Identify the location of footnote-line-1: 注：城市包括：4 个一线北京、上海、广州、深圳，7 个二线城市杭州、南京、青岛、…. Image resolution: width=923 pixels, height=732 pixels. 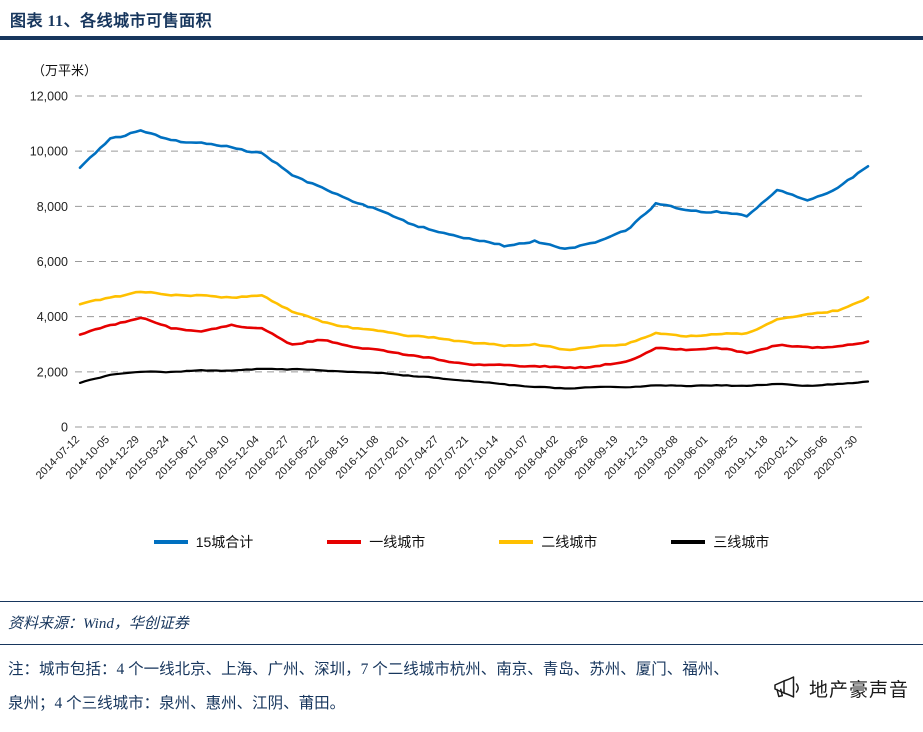
(368, 669).